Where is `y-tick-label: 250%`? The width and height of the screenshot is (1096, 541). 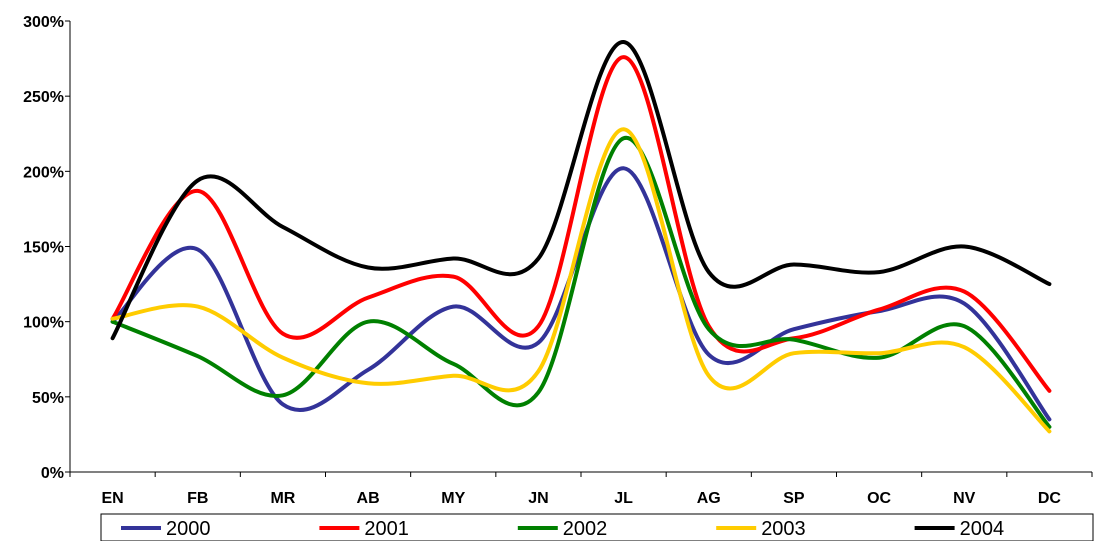
y-tick-label: 250% is located at coordinates (43, 97).